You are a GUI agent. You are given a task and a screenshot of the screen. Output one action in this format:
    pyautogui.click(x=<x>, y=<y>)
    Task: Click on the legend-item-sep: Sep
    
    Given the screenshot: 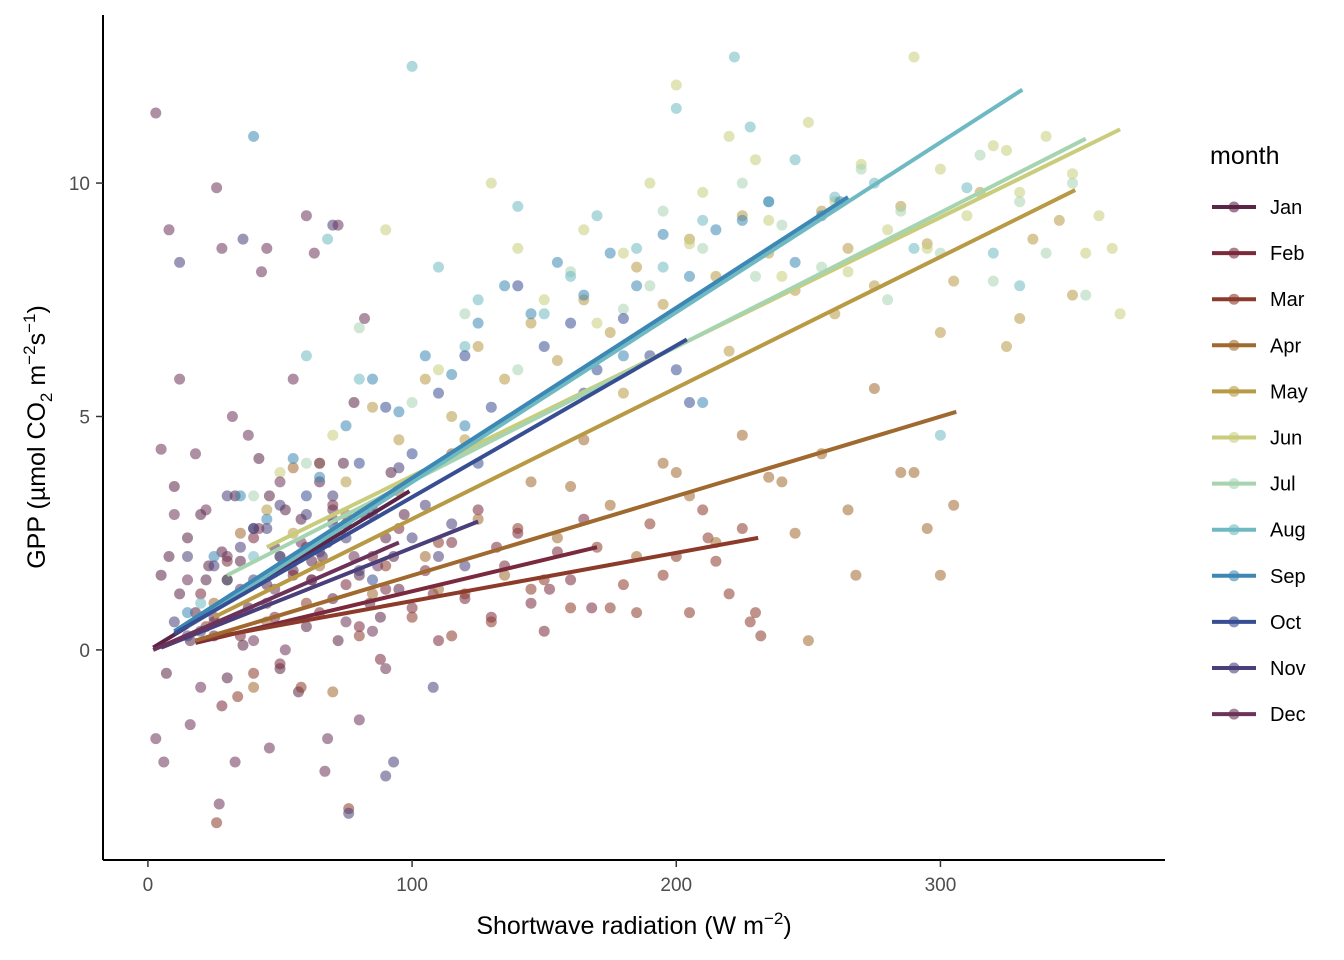 What is the action you would take?
    pyautogui.click(x=1259, y=577)
    